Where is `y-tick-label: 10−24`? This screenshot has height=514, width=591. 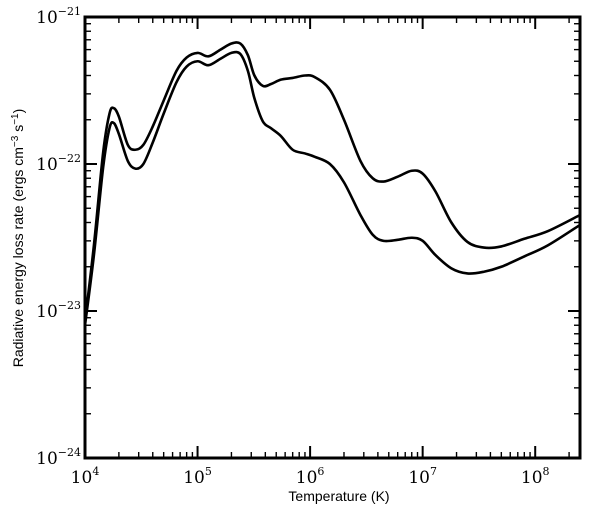 y-tick-label: 10−24 is located at coordinates (58, 457).